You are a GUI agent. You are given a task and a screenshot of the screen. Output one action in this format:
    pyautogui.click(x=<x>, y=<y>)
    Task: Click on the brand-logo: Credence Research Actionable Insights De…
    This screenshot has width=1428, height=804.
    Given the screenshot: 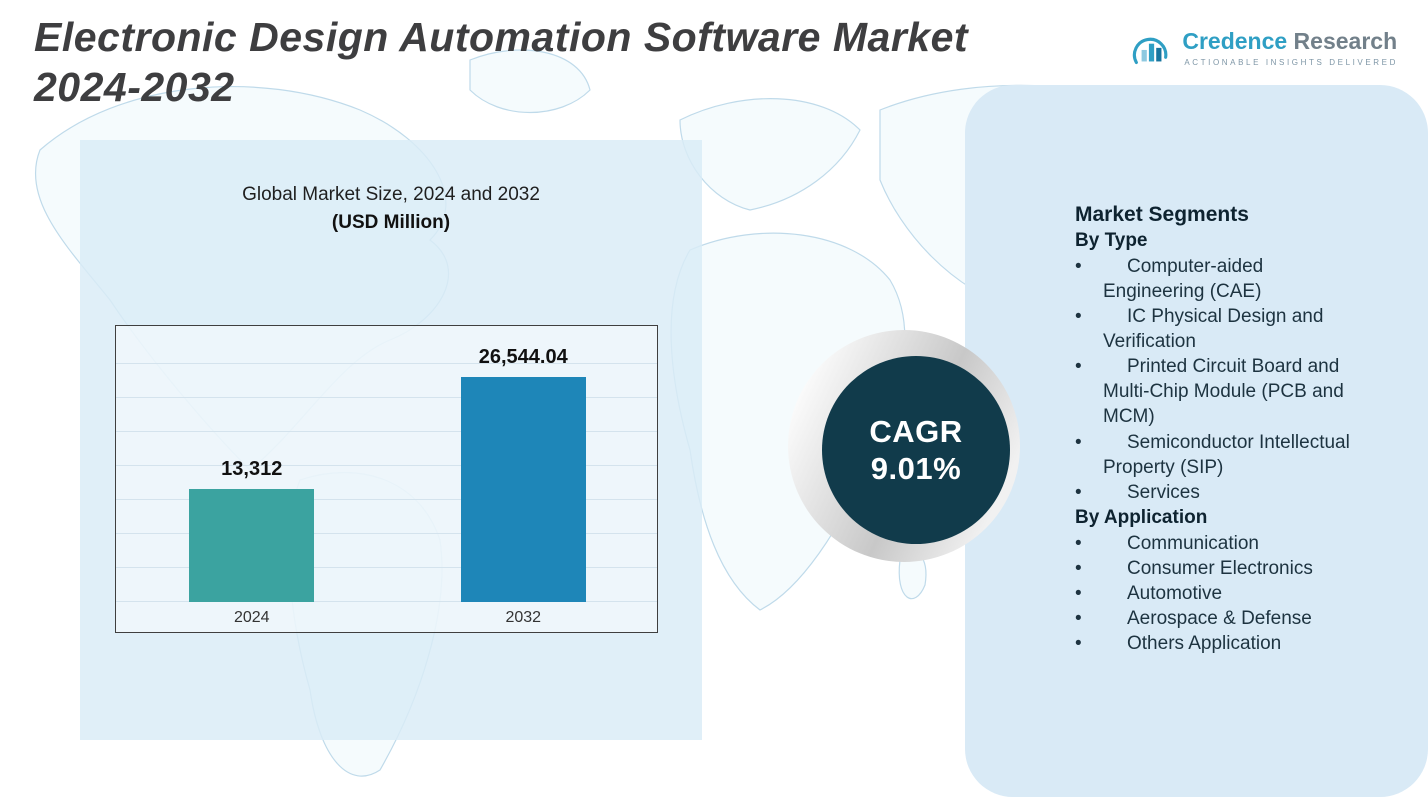 What is the action you would take?
    pyautogui.click(x=1263, y=51)
    